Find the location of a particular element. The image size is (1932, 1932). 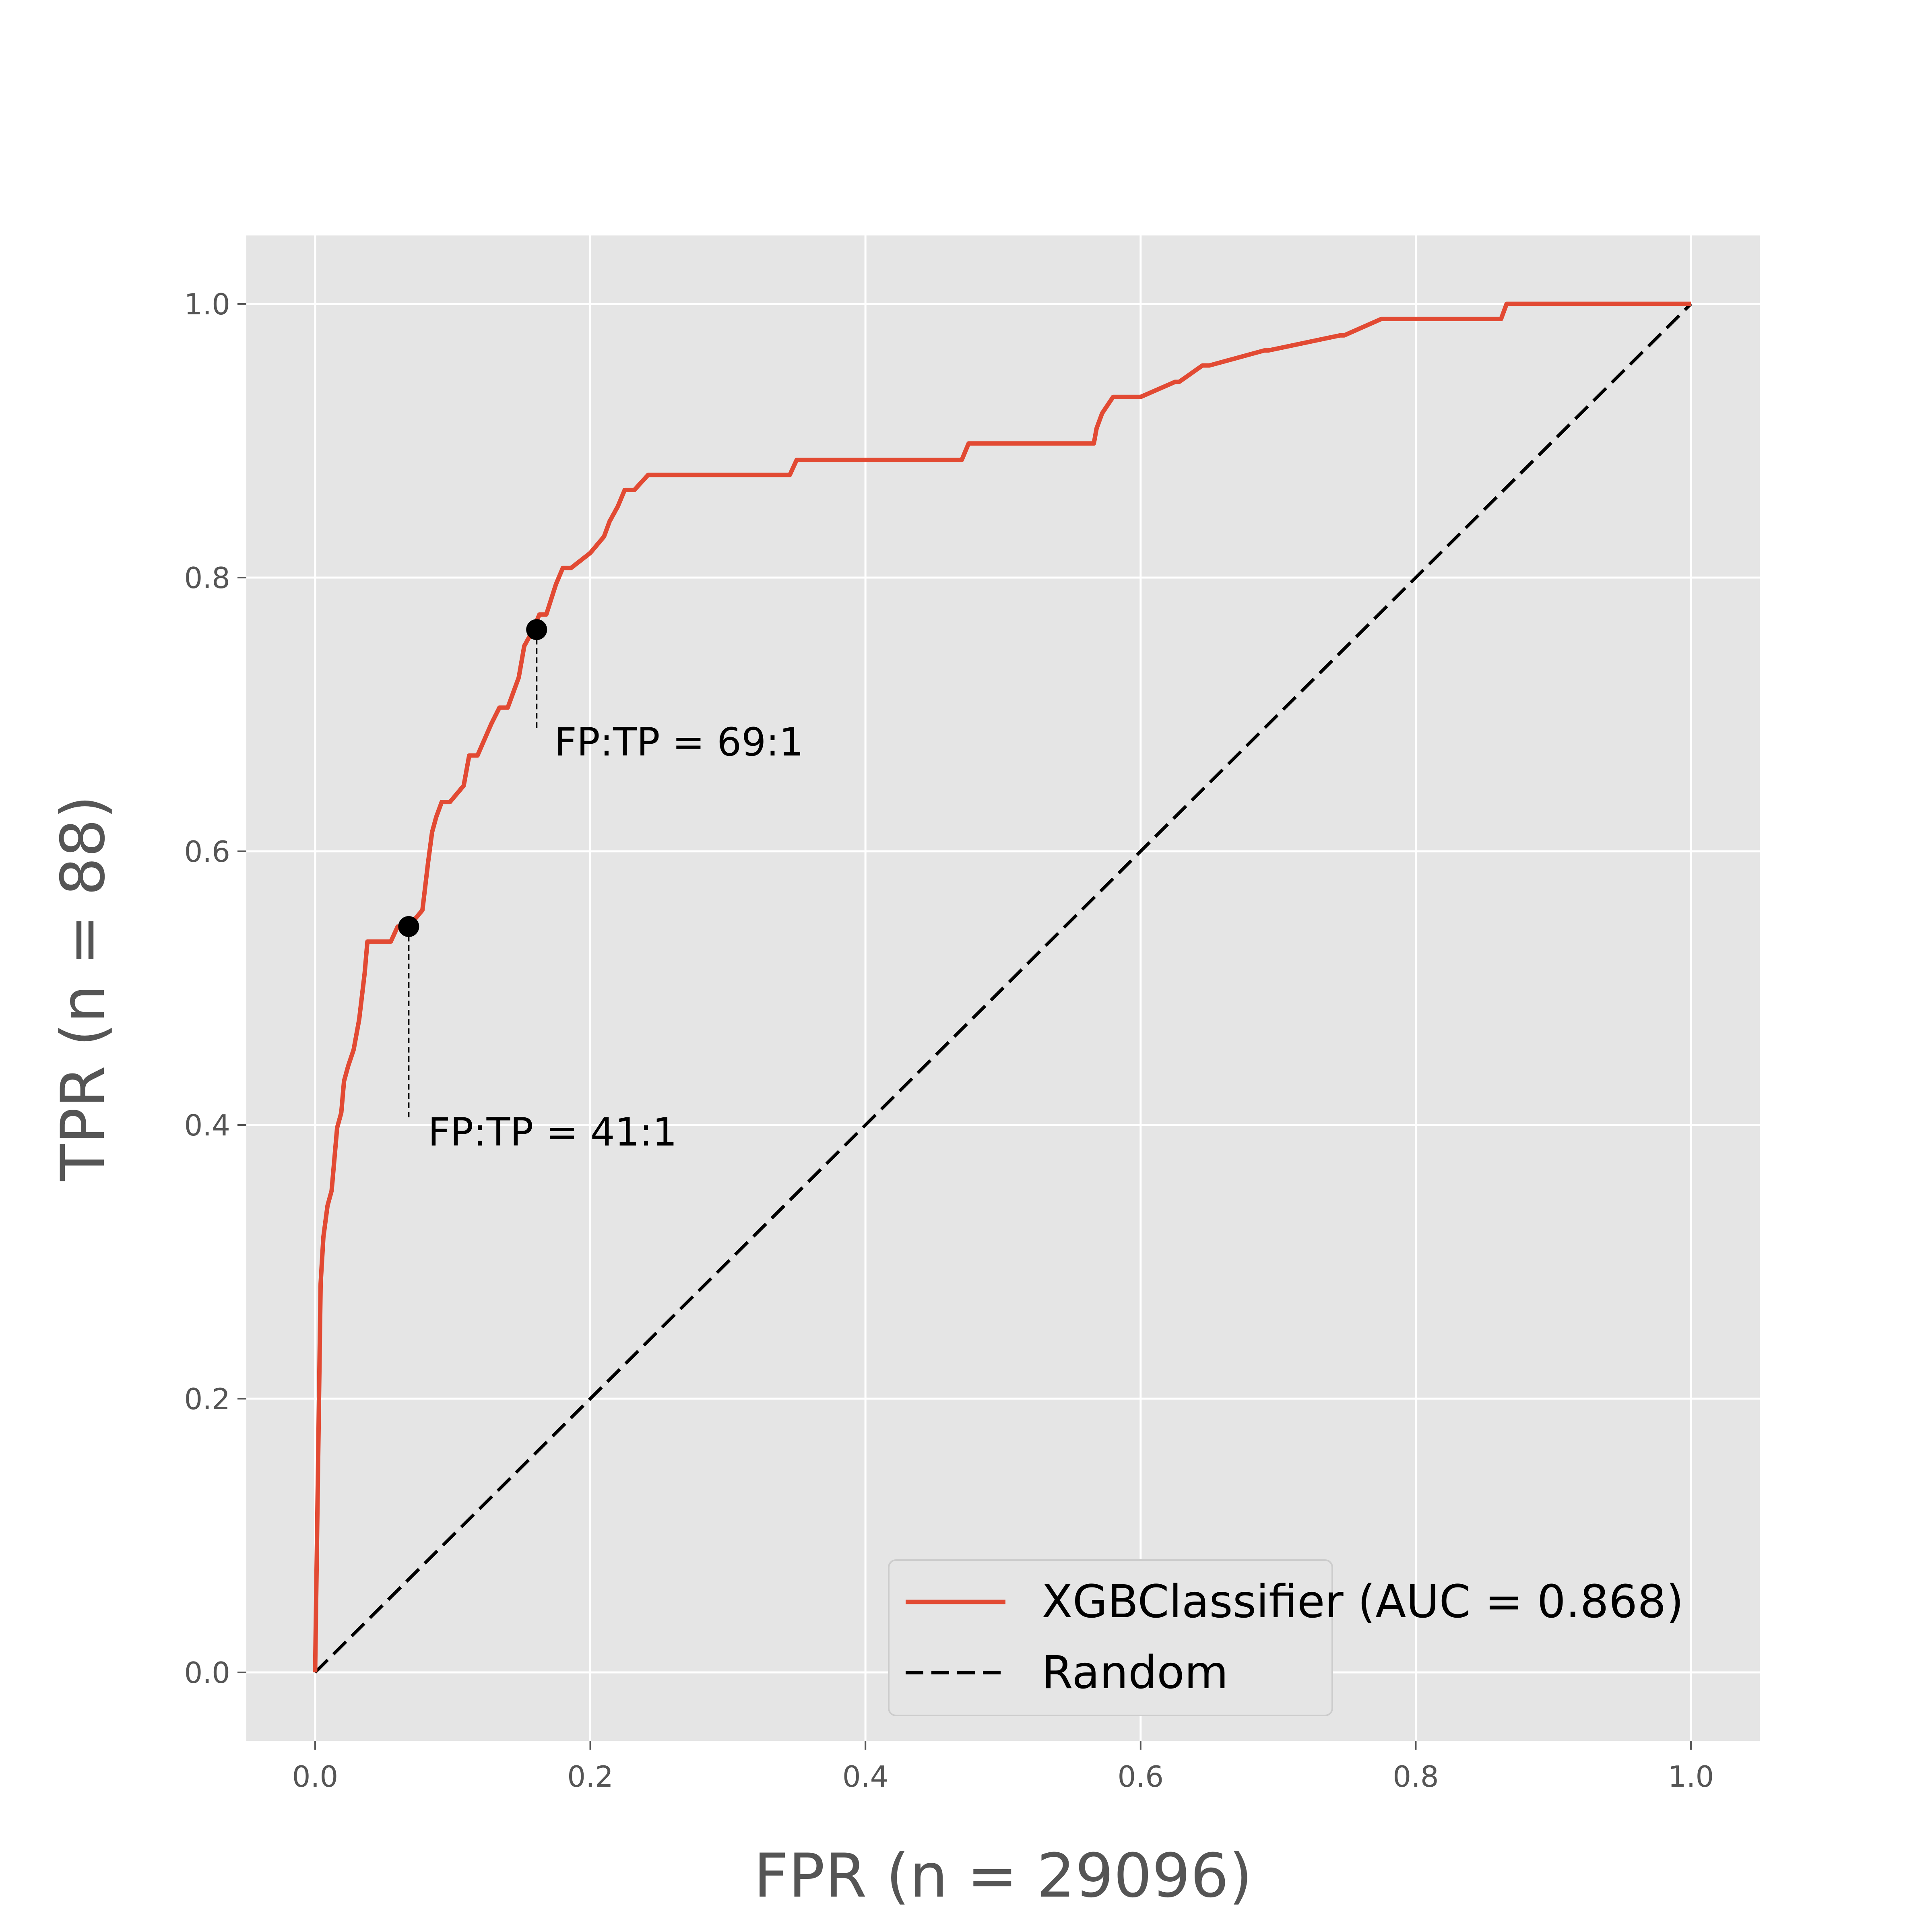

x-tick-label: 0.6 is located at coordinates (1141, 1777).